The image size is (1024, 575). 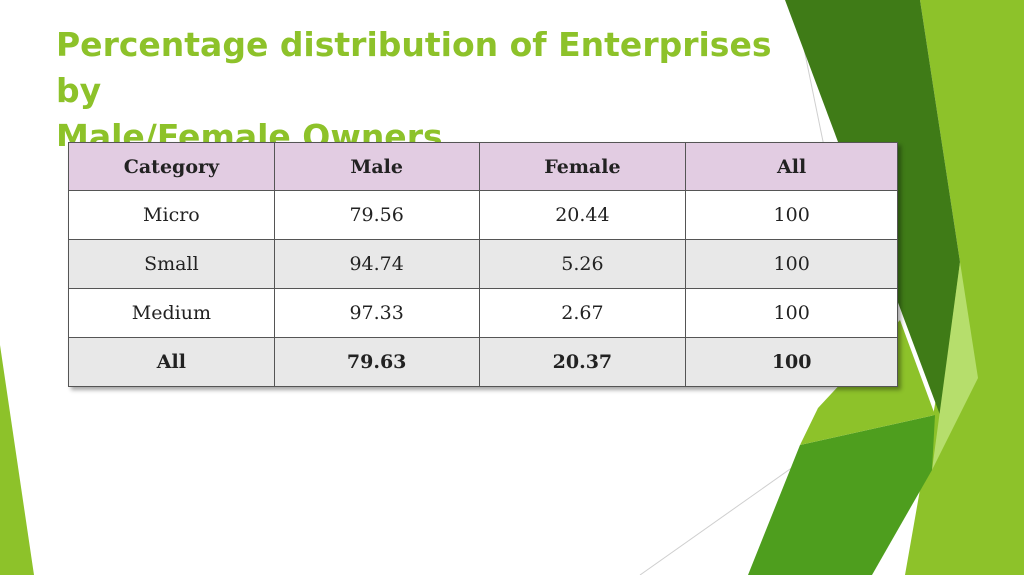 I want to click on table-header-row: Category Male Female All, so click(x=483, y=166).